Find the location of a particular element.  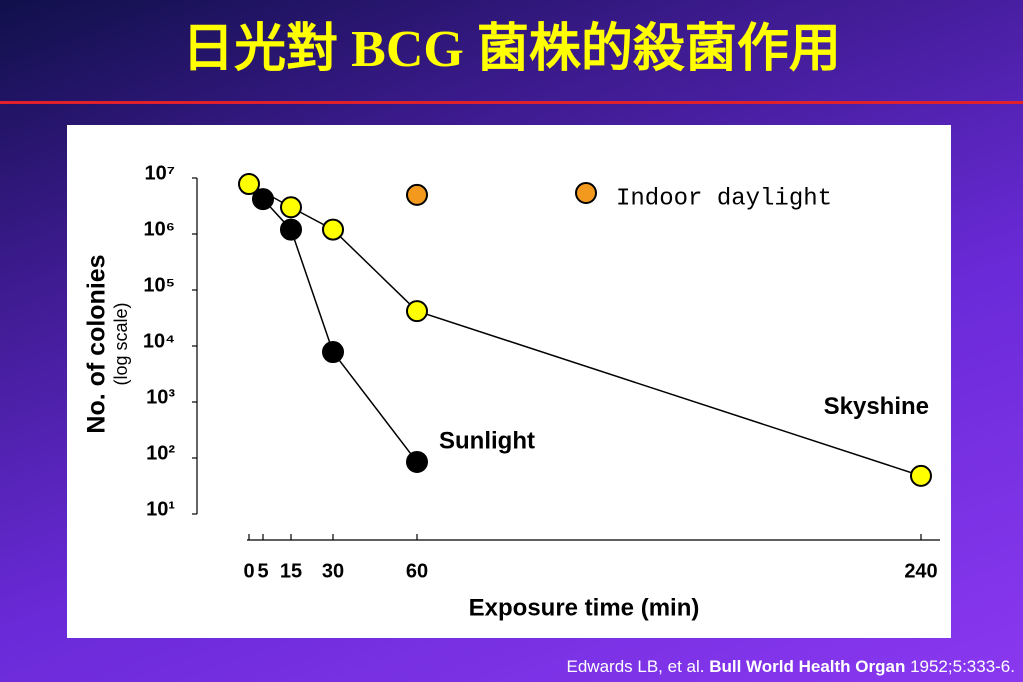

x-tick-label: 240 is located at coordinates (920, 571).